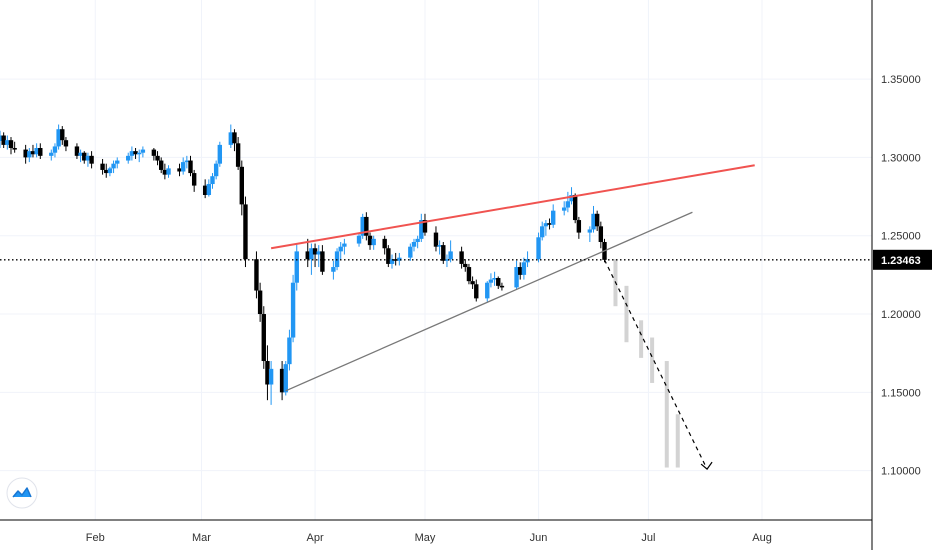  I want to click on y-tick-label: 1.10000, so click(901, 472).